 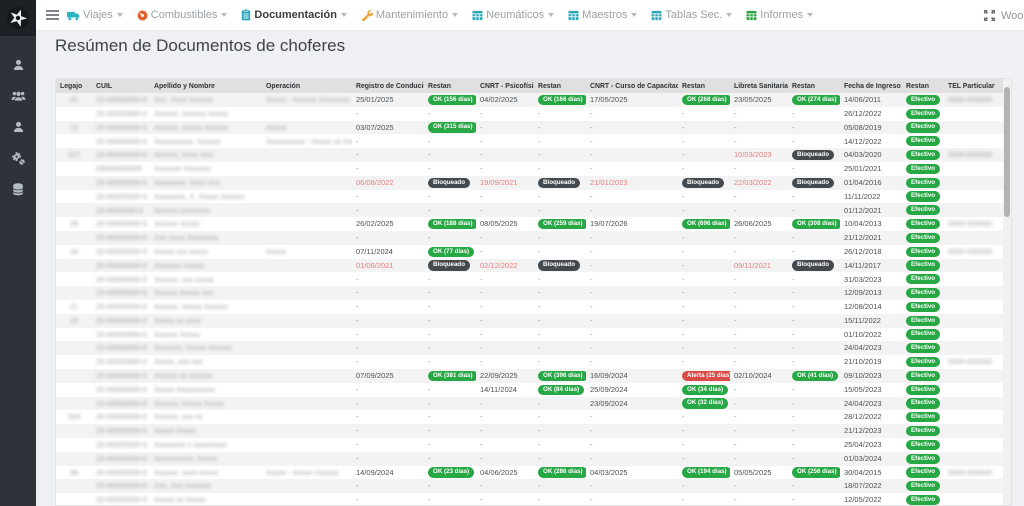 I want to click on nombre-value: Xxxxx Xxxxx, so click(x=175, y=431).